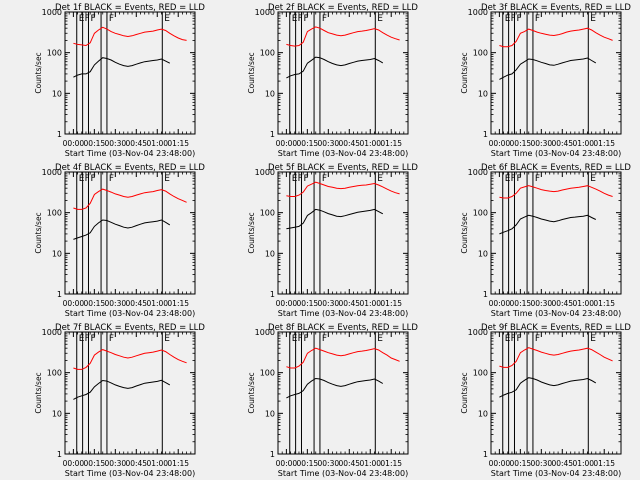  I want to click on panel-title: Det 4f BLACK = Events, RED = LLD, so click(130, 168).